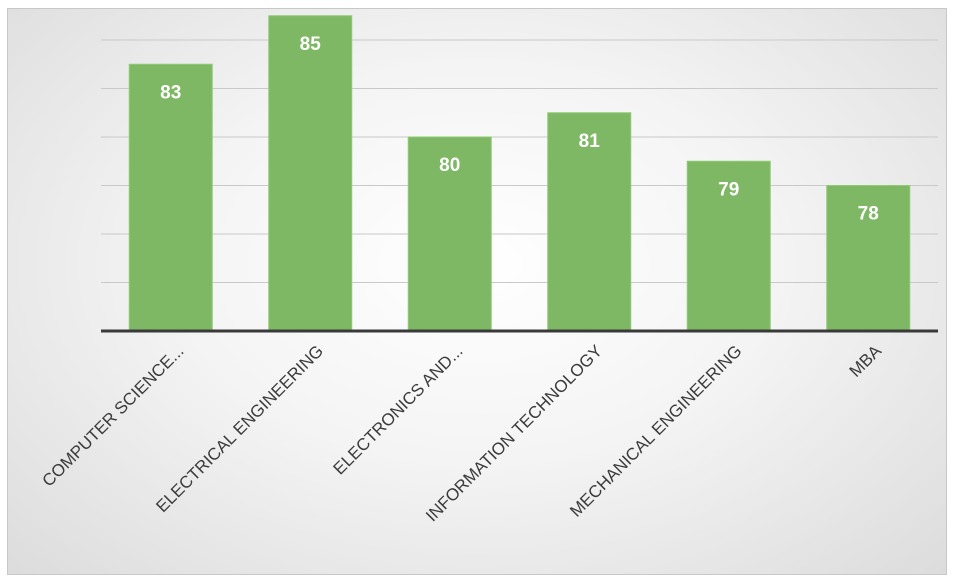 The height and width of the screenshot is (581, 956). Describe the element at coordinates (590, 141) in the screenshot. I see `data-label: 81` at that location.